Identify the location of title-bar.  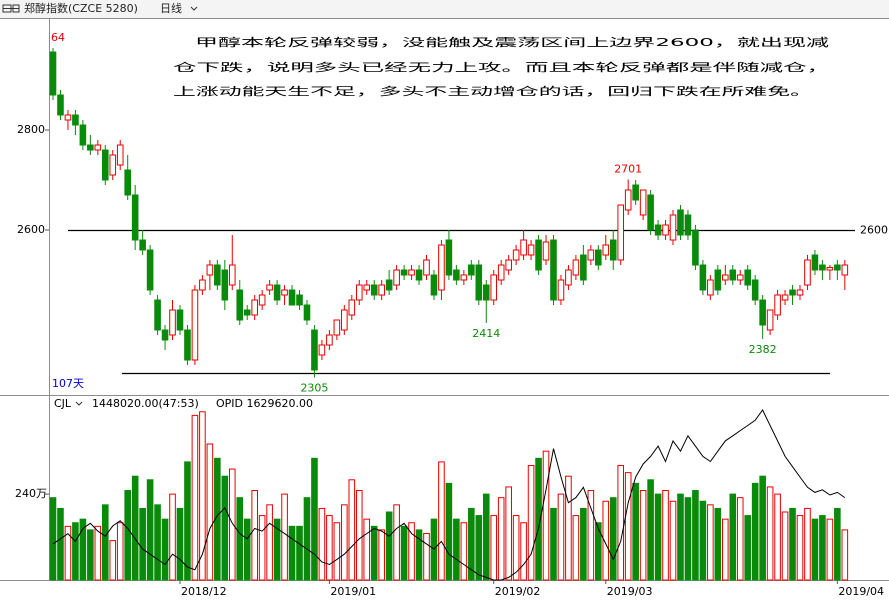
(444, 9).